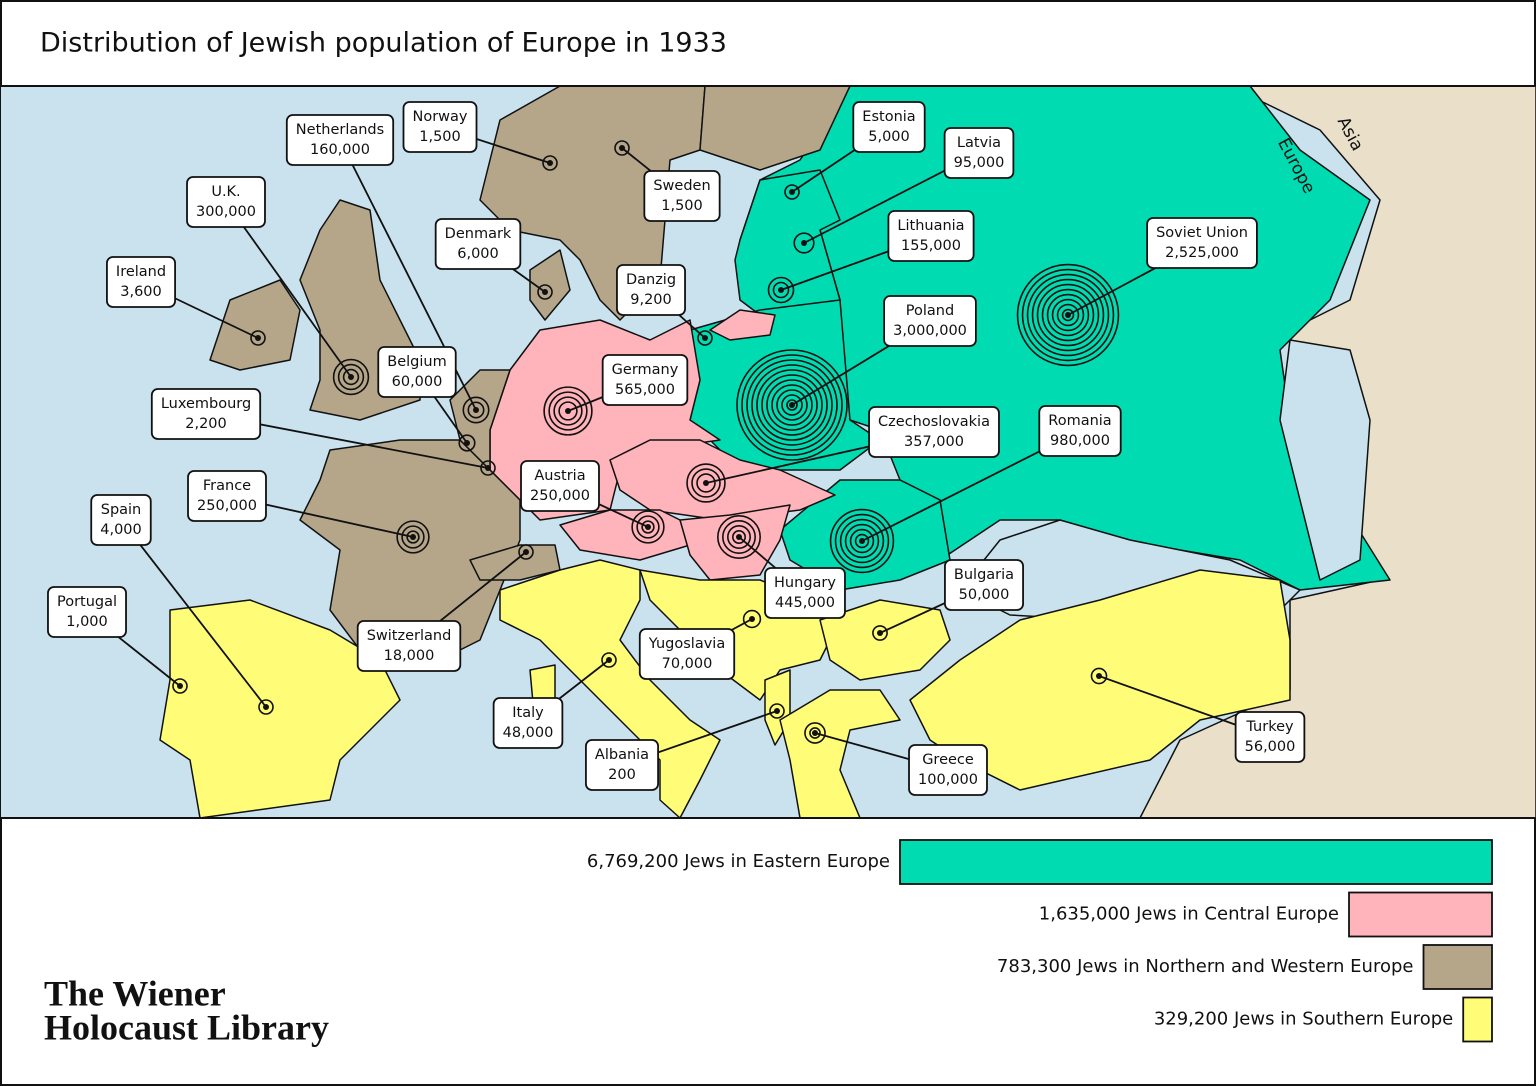 This screenshot has height=1086, width=1536. I want to click on label-box: Spain 4,000, so click(121, 520).